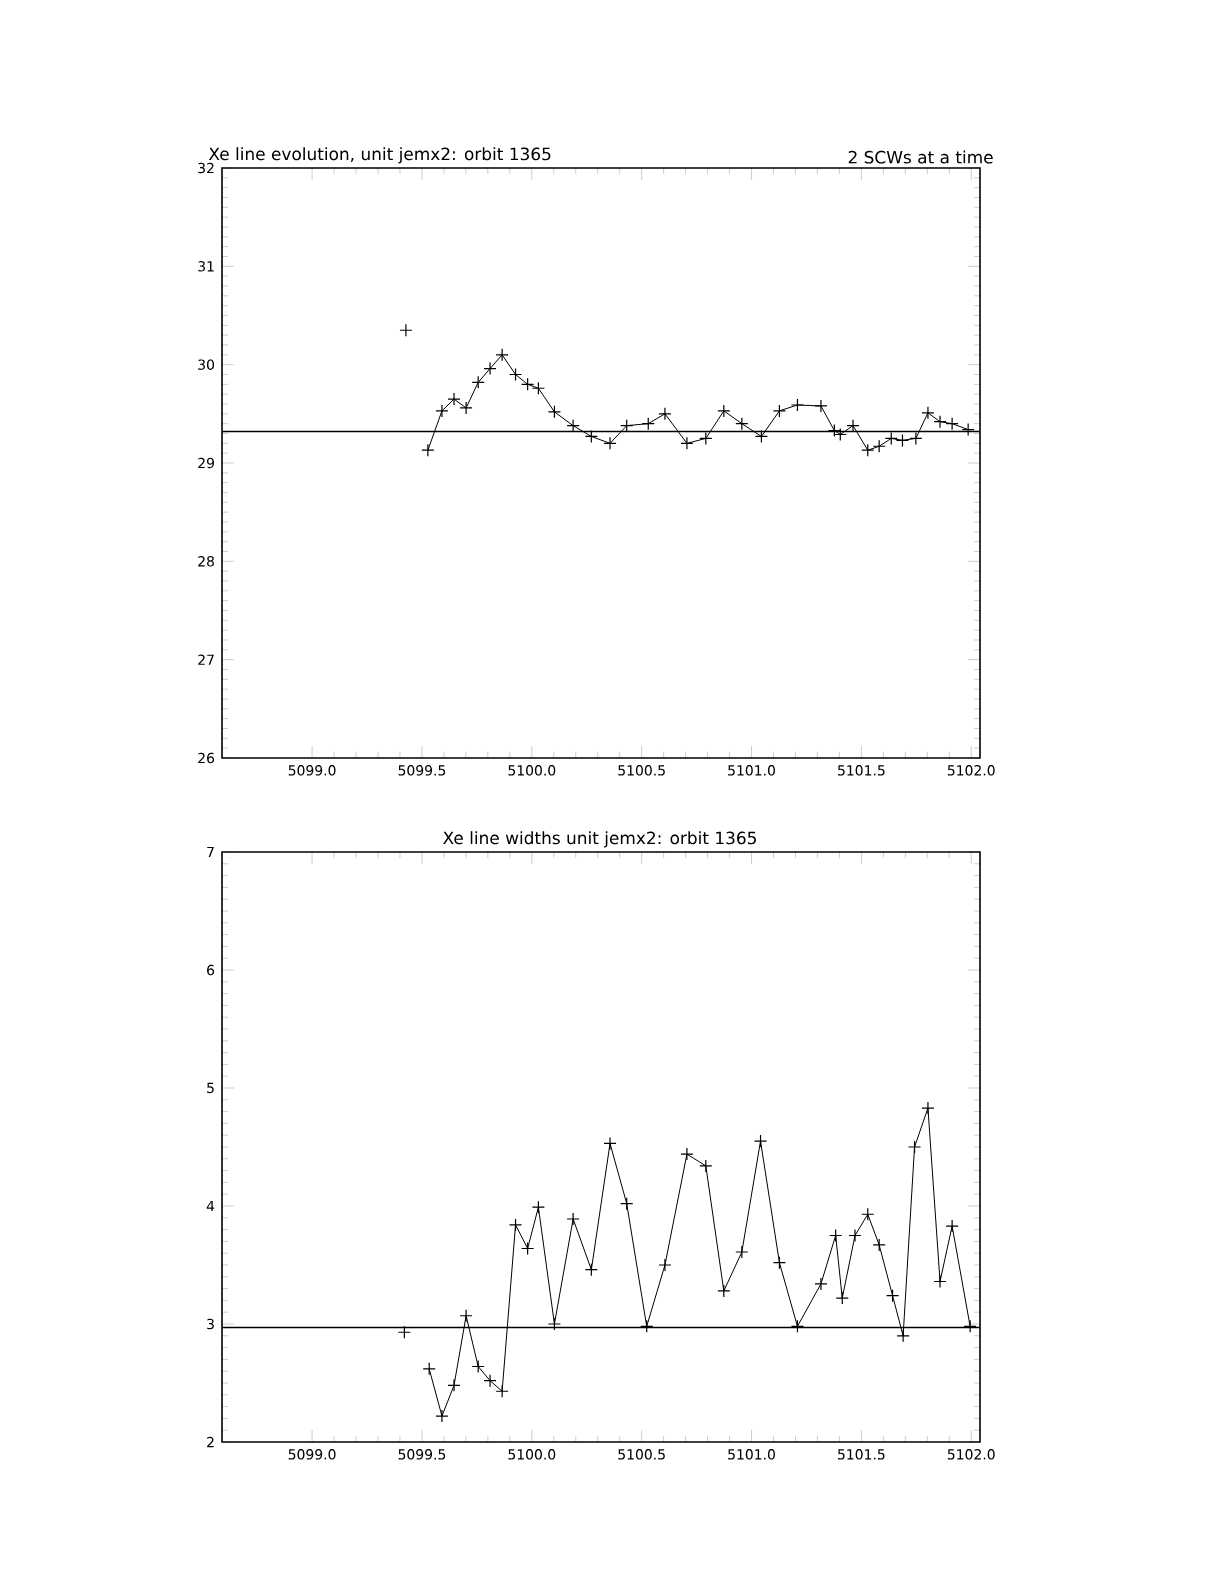 The image size is (1224, 1584). I want to click on chart-title: Xe line widths unit jemx2: orbit 1365, so click(599, 839).